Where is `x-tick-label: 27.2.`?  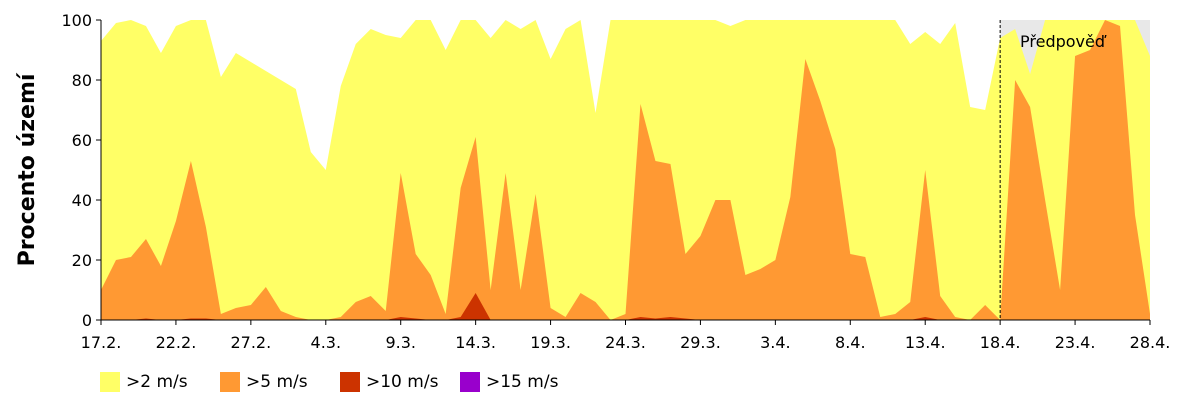
x-tick-label: 27.2. is located at coordinates (250, 342).